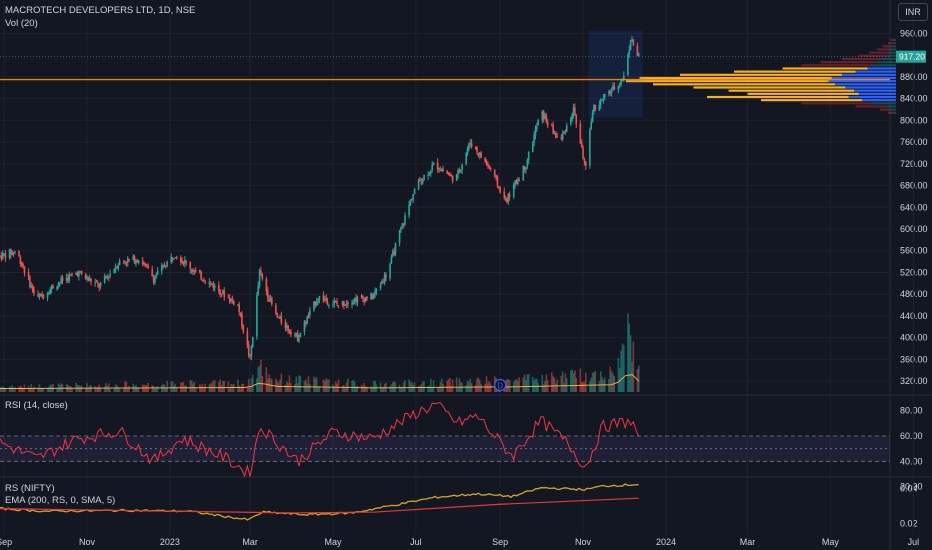  What do you see at coordinates (911, 436) in the screenshot?
I see `rsi-tick-label: 60.00` at bounding box center [911, 436].